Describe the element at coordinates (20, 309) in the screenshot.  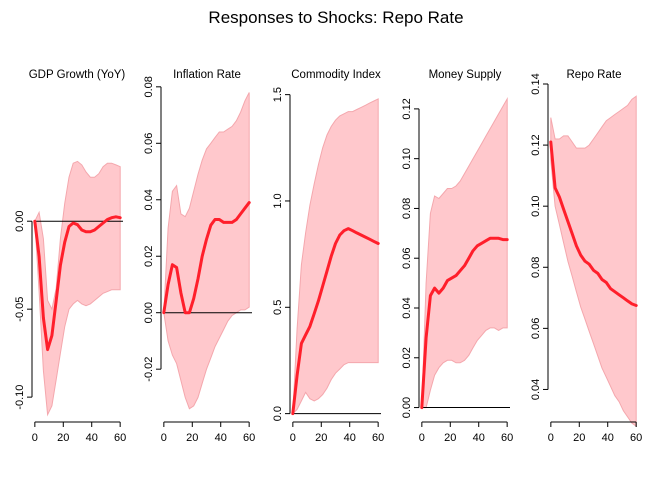
I see `y-tick-label: -0.05` at that location.